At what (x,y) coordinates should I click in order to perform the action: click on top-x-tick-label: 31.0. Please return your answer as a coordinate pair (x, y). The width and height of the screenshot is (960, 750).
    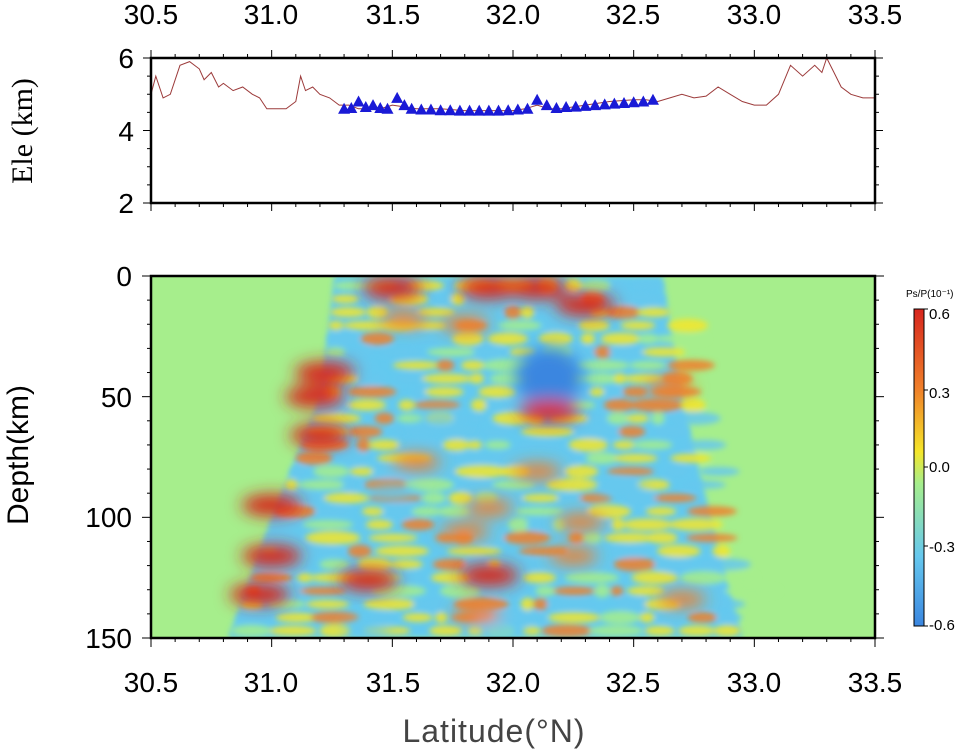
    Looking at the image, I should click on (271, 15).